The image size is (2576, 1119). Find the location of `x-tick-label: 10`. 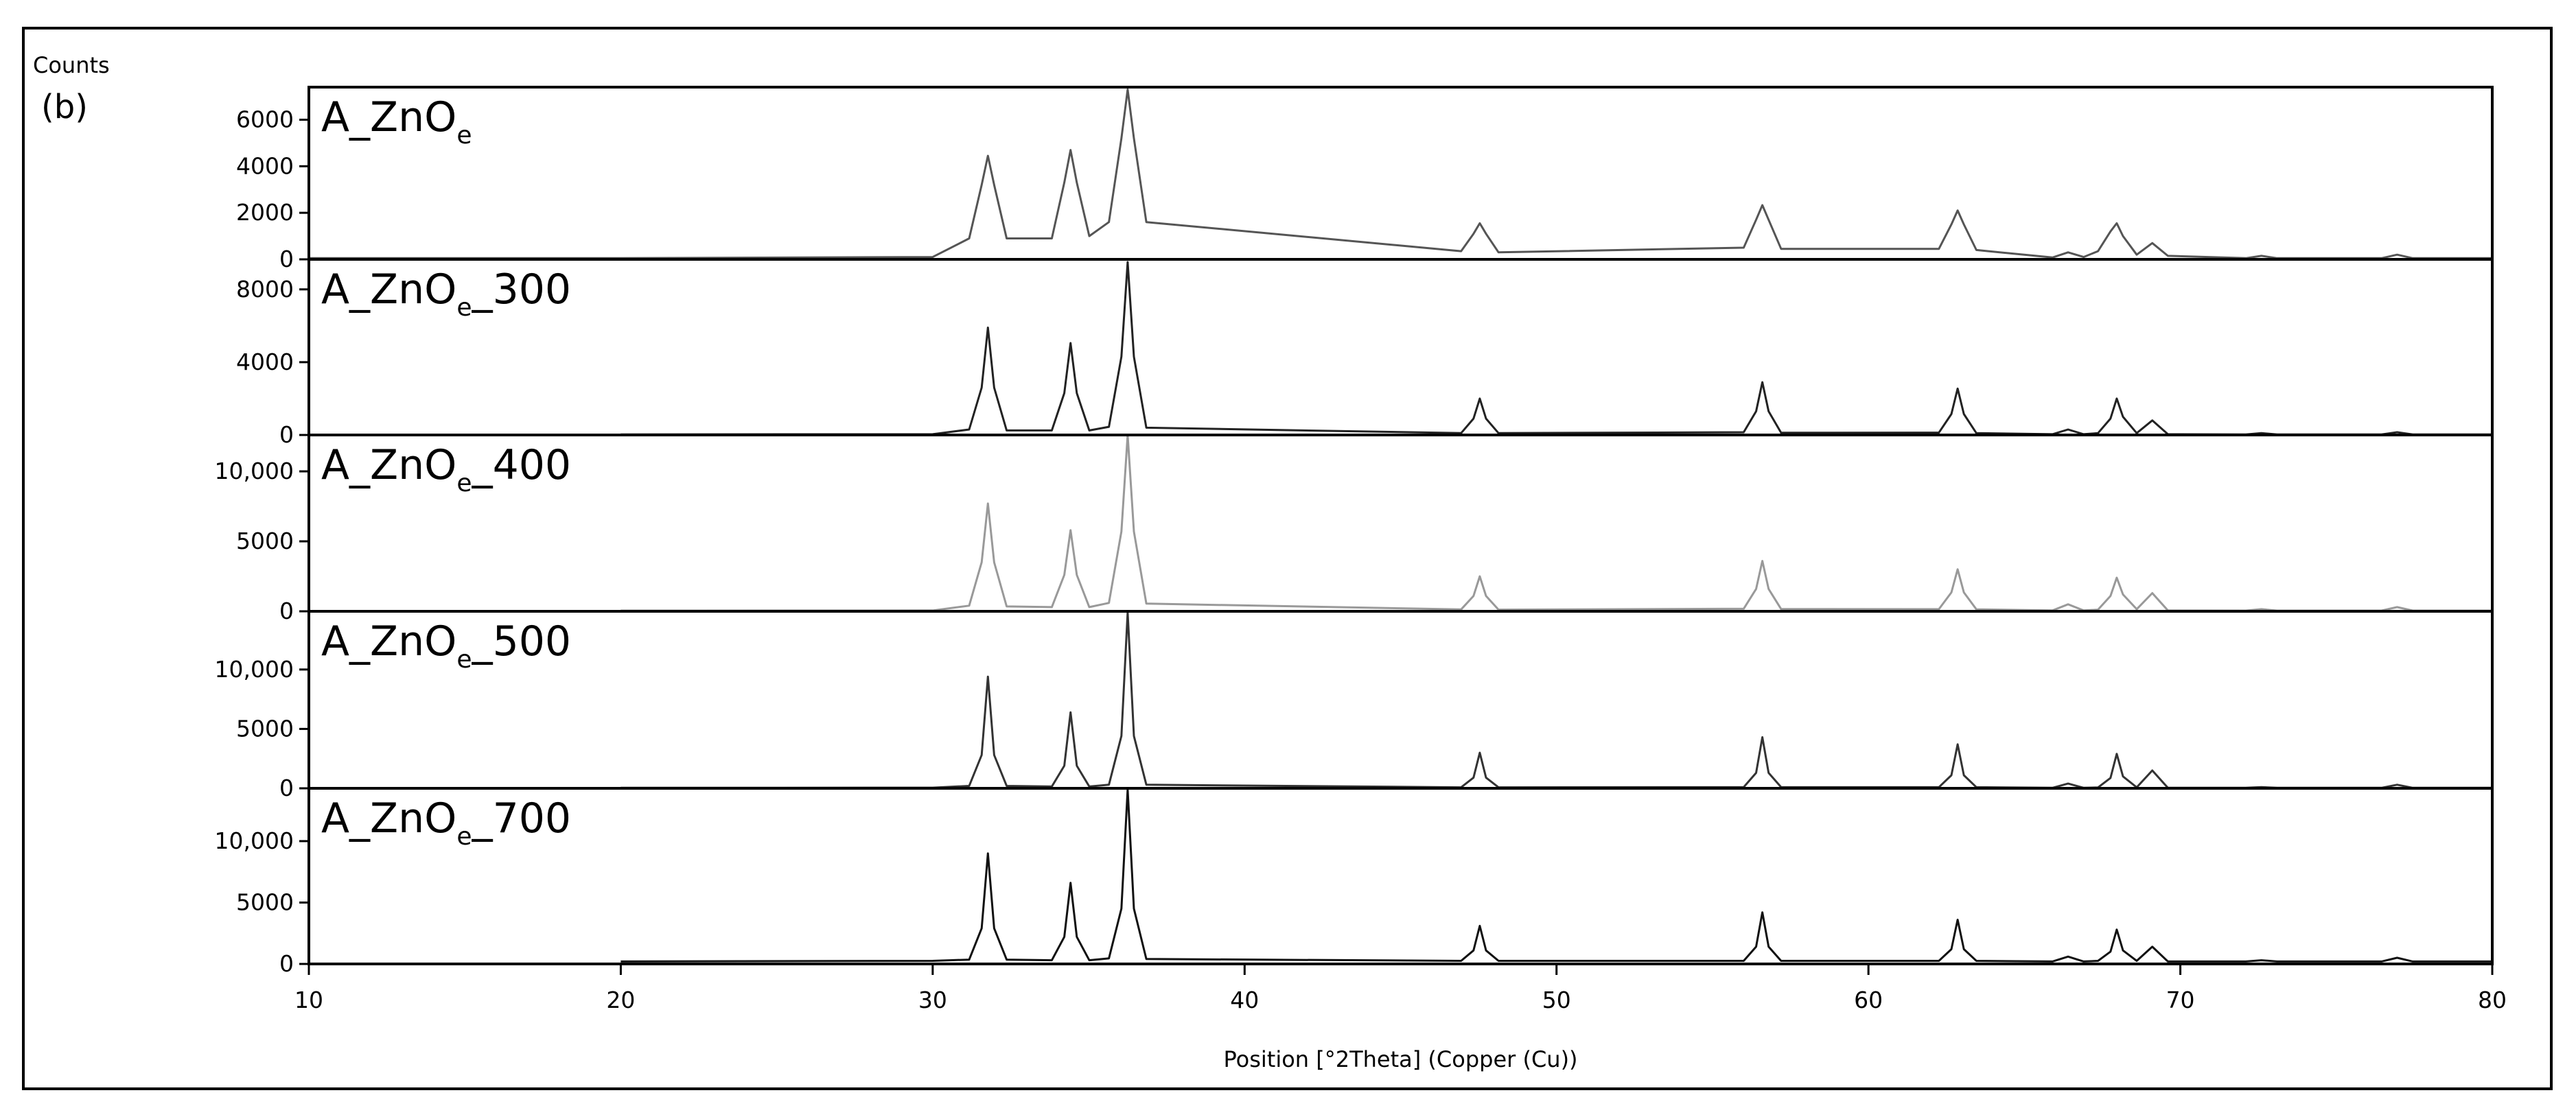

x-tick-label: 10 is located at coordinates (308, 1000).